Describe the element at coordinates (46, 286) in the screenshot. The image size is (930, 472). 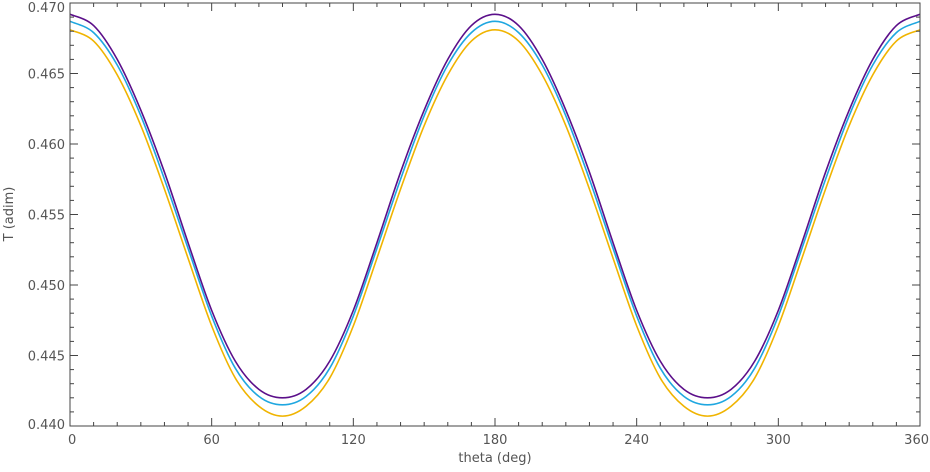
I see `y-tick-label: 0.450` at that location.